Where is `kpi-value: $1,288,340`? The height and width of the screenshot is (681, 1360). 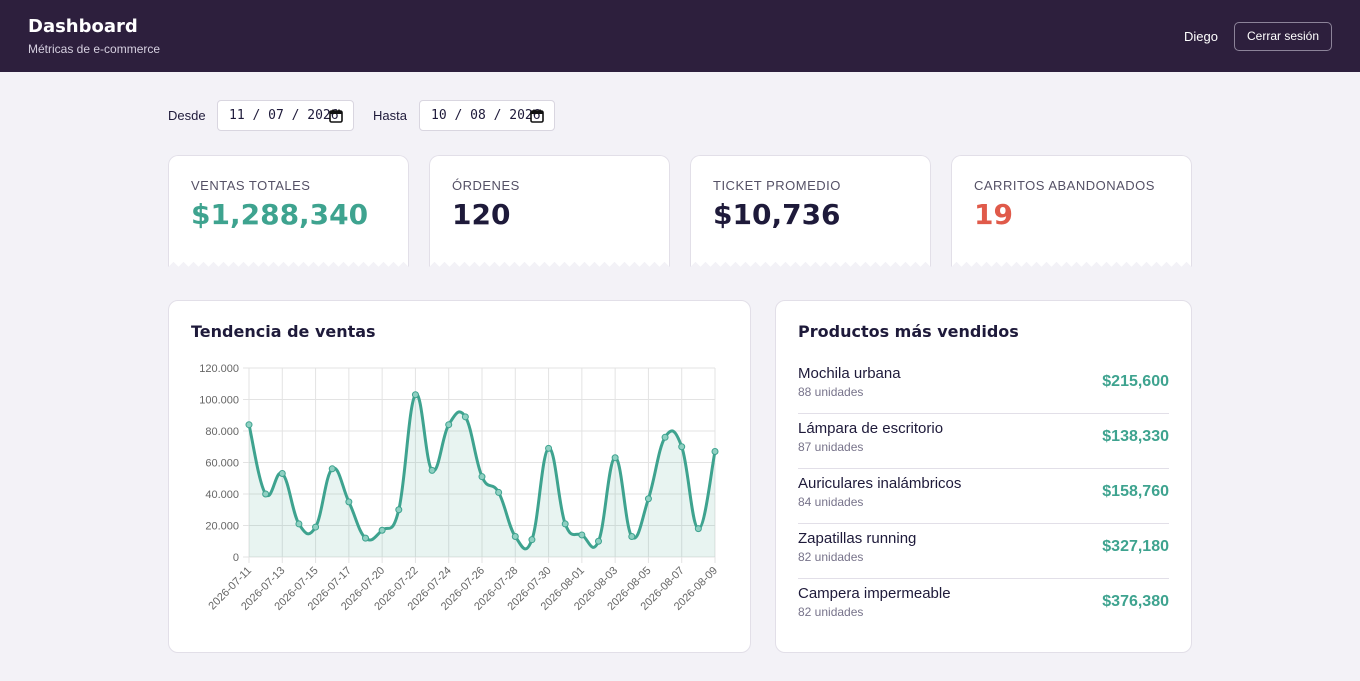 kpi-value: $1,288,340 is located at coordinates (280, 214).